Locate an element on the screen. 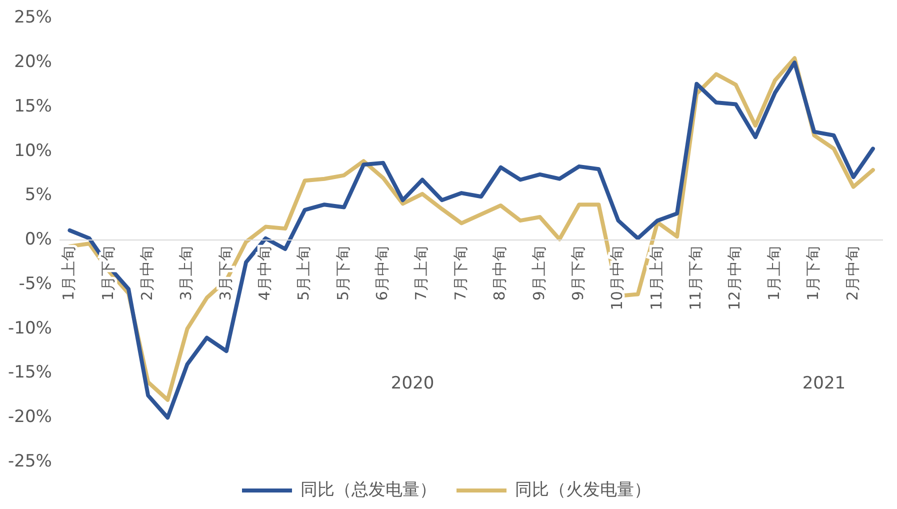 The width and height of the screenshot is (897, 509). x-tick-label: 5月下旬 is located at coordinates (343, 273).